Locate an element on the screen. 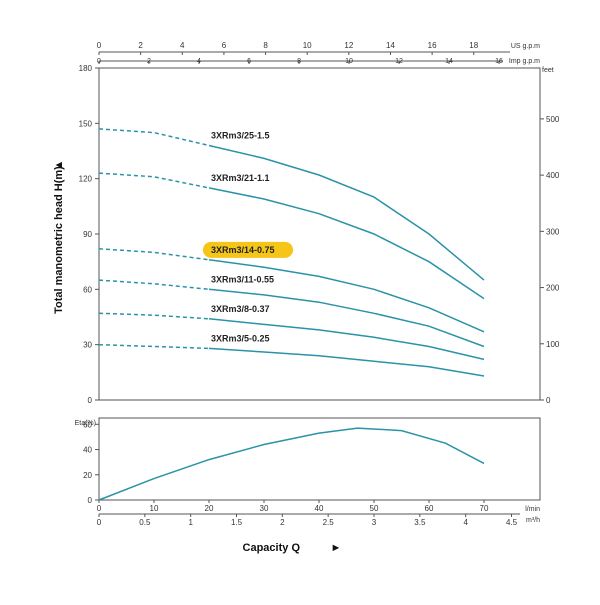 This screenshot has height=605, width=600. impgpm-tick-label: 16 is located at coordinates (499, 61).